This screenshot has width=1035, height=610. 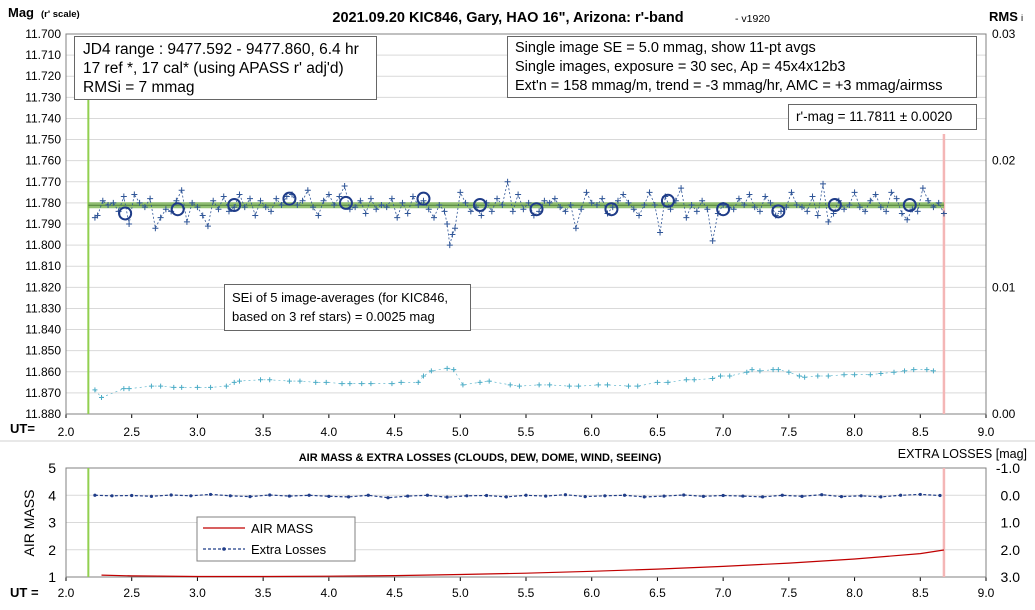 What do you see at coordinates (43, 245) in the screenshot?
I see `y-tick-label: 11.800` at bounding box center [43, 245].